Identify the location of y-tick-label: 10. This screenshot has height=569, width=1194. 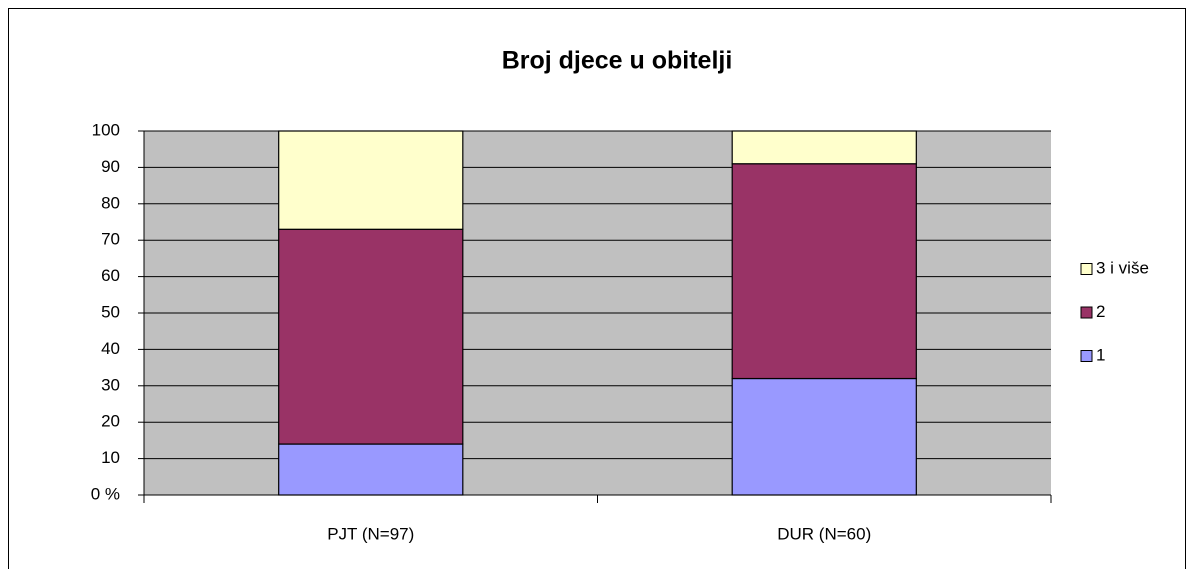
(110, 457).